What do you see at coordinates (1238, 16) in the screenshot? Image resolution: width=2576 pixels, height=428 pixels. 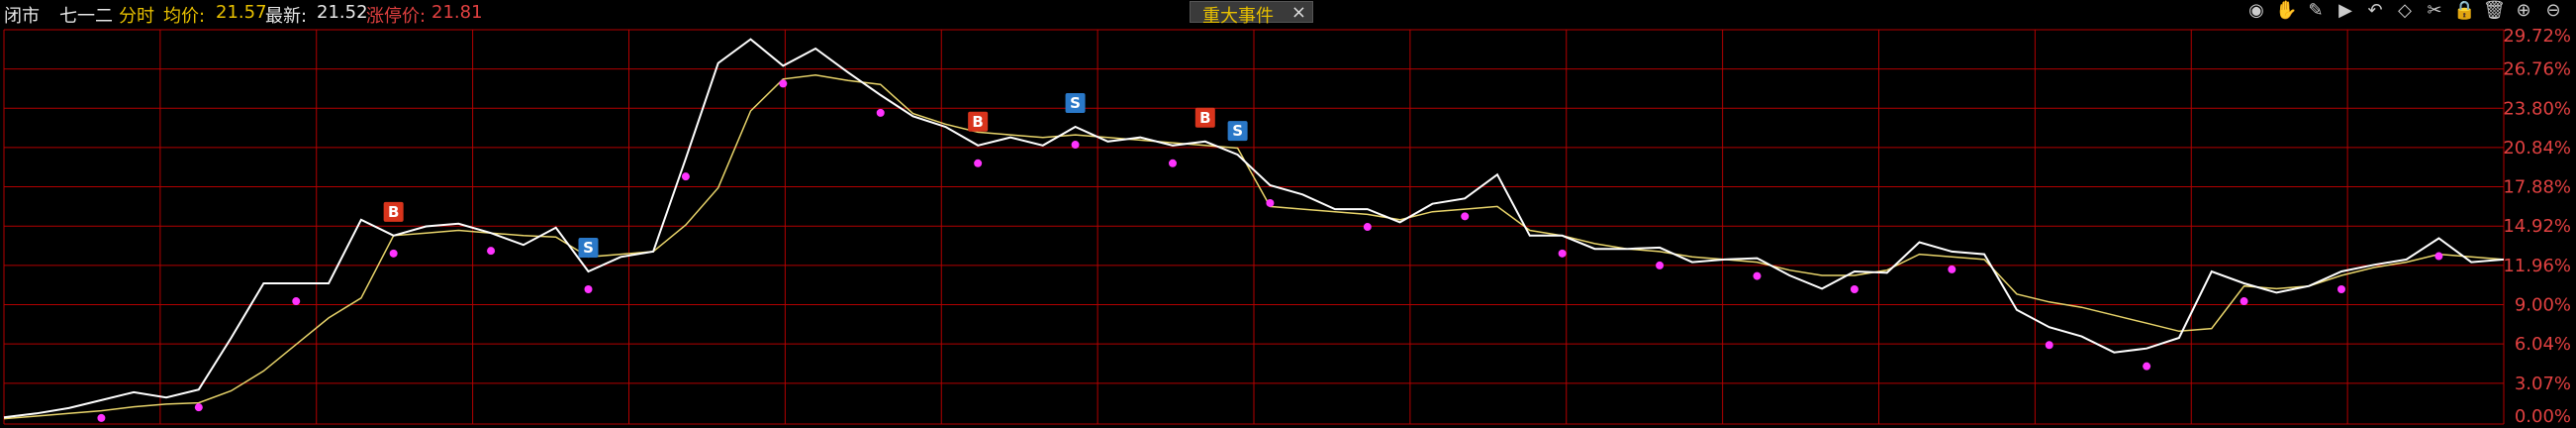 I see `major-events-label: 重大事件` at bounding box center [1238, 16].